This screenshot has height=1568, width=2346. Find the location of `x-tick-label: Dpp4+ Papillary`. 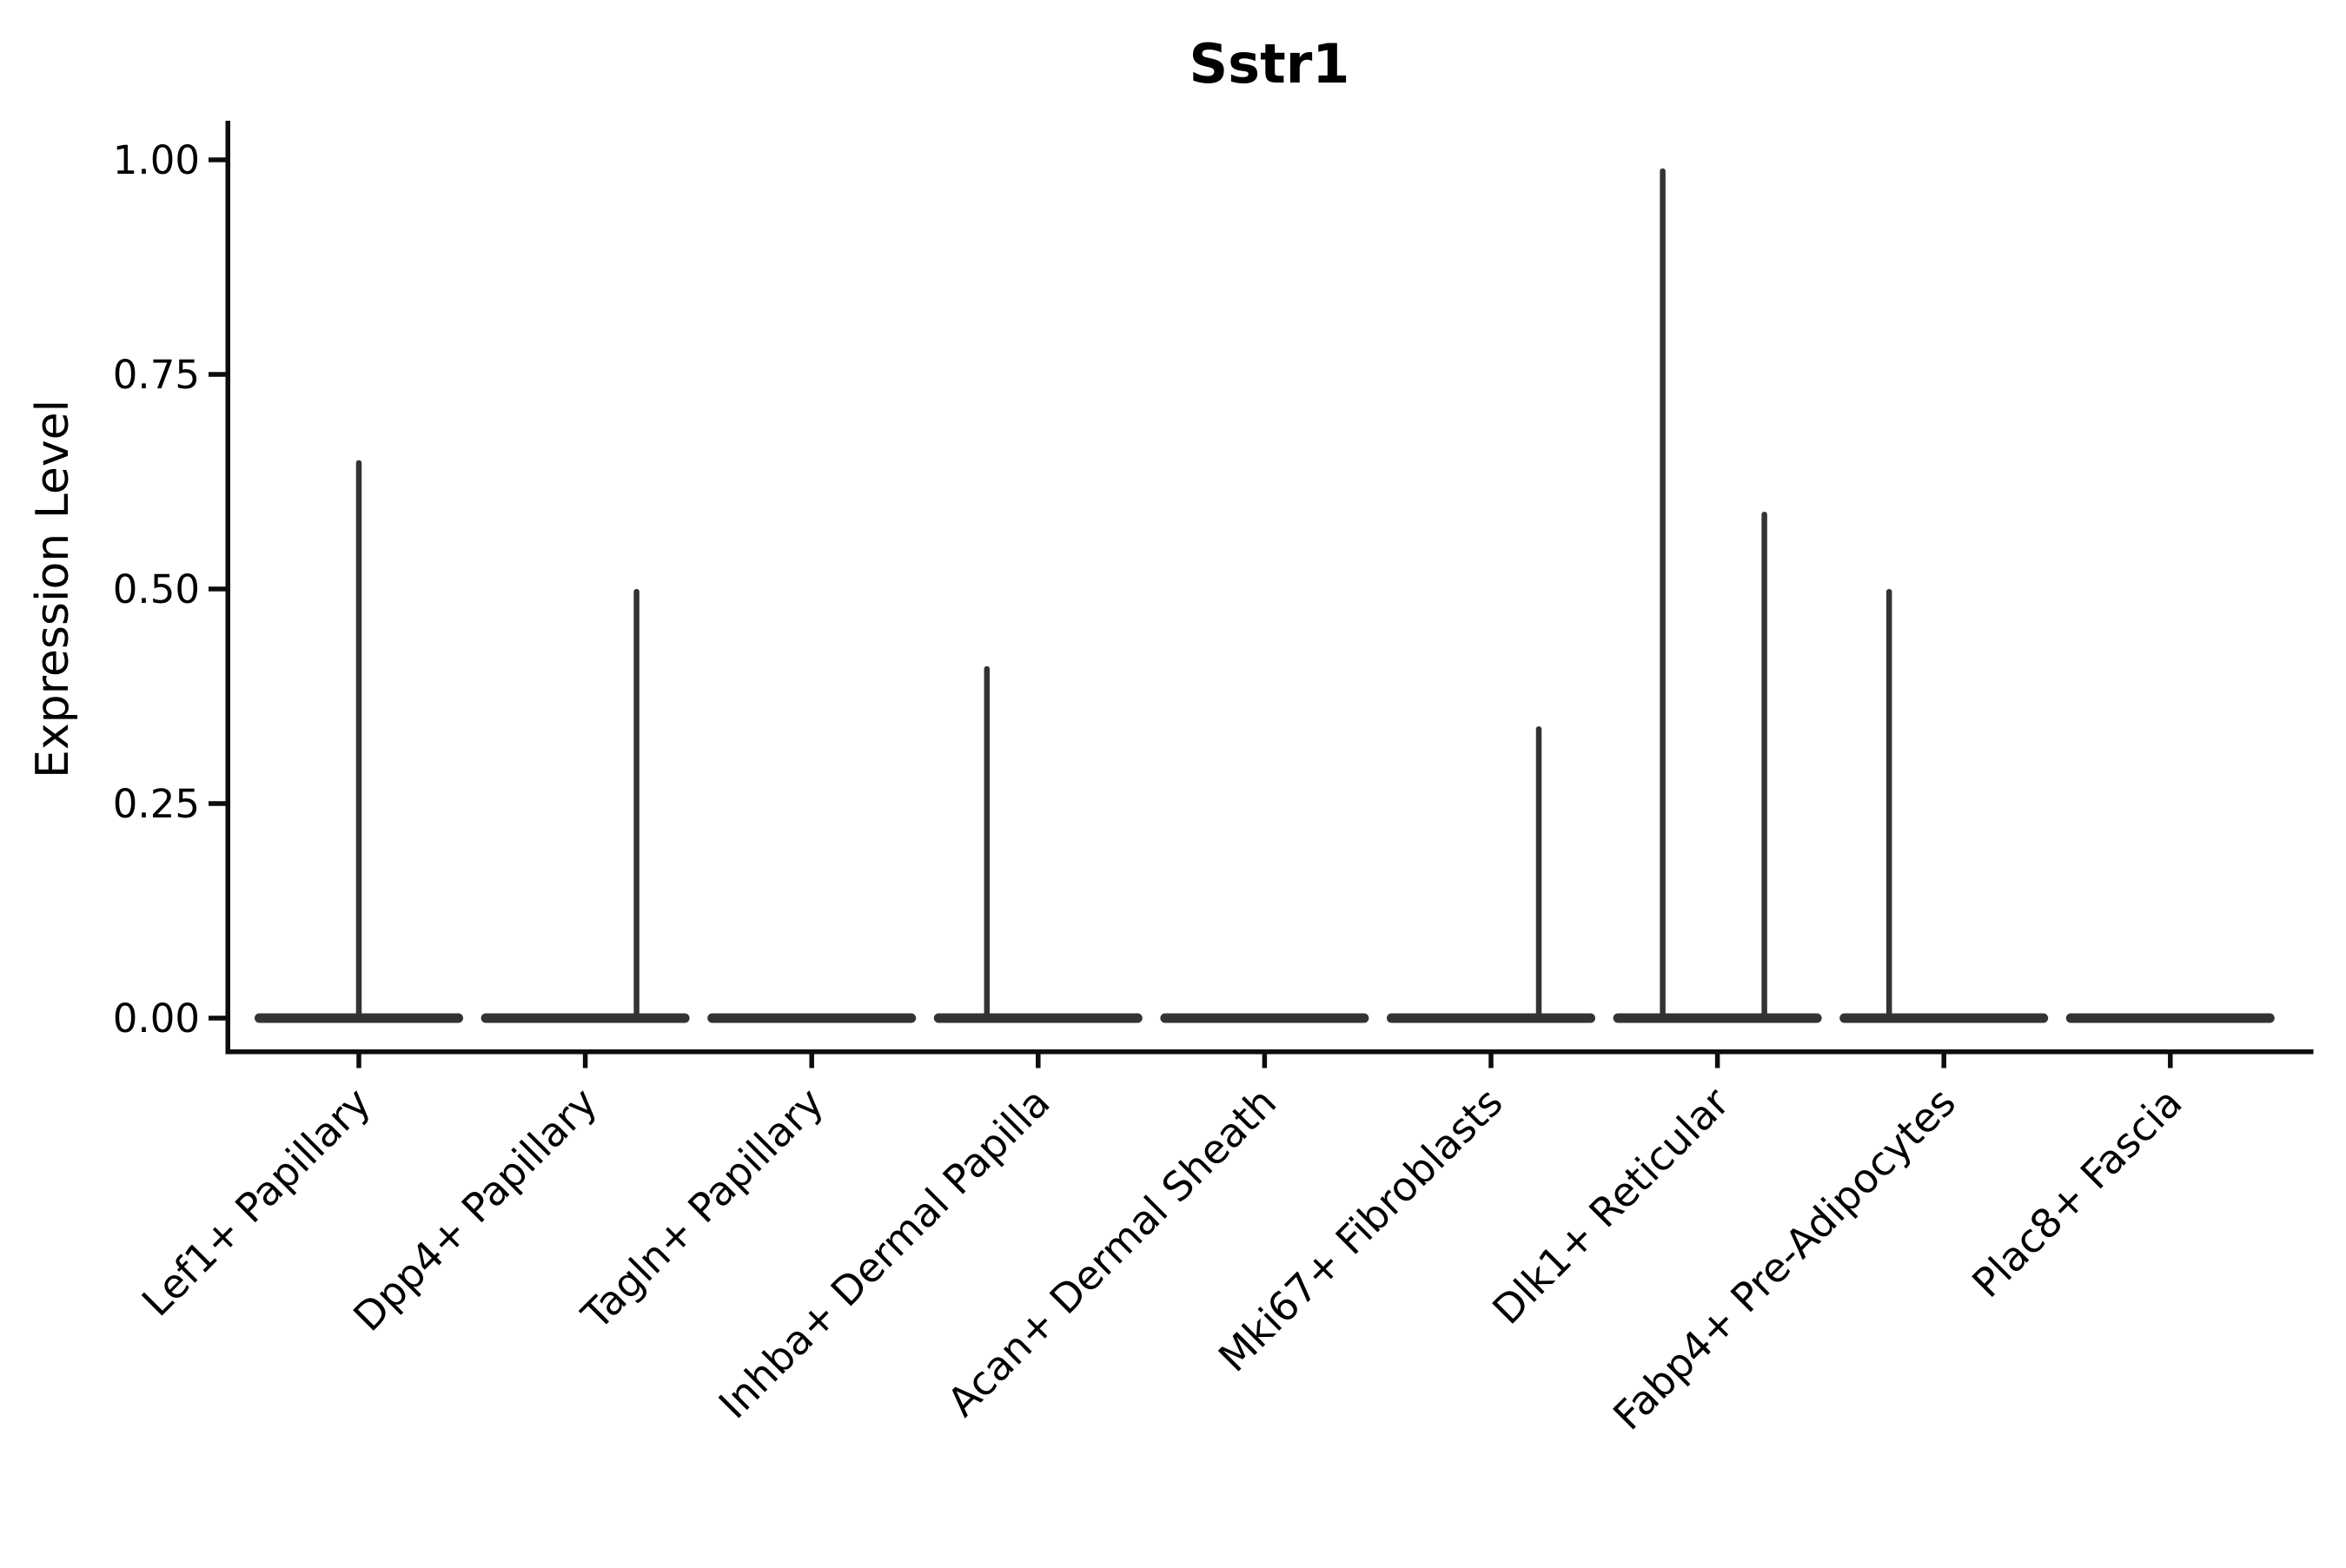

x-tick-label: Dpp4+ Papillary is located at coordinates (475, 1209).